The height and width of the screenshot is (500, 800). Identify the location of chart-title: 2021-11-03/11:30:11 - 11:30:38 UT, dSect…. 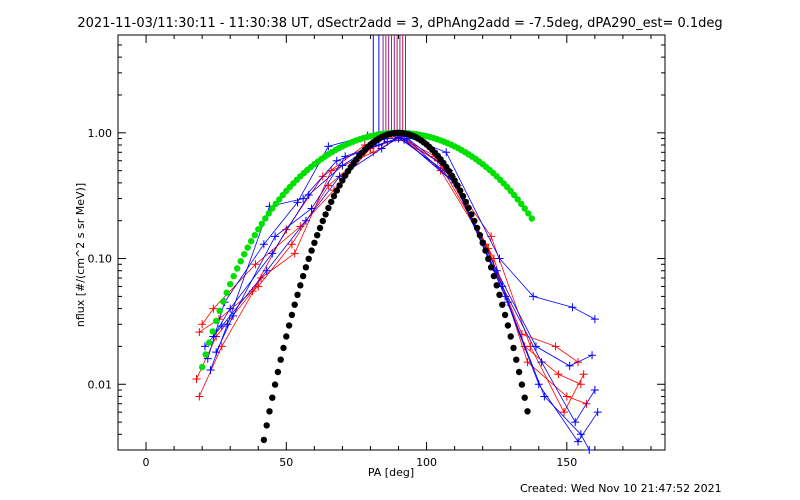
(400, 23).